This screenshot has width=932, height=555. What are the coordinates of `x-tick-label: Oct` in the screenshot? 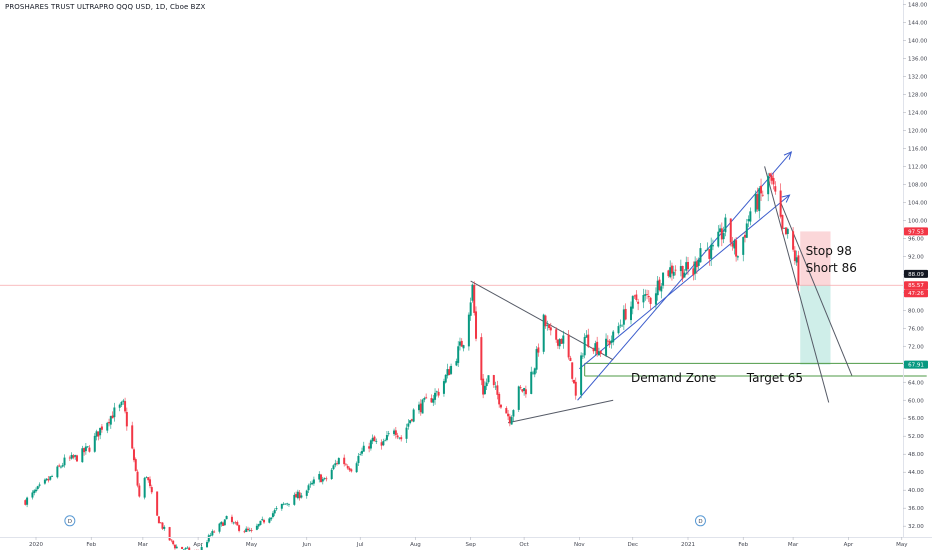 It's located at (524, 545).